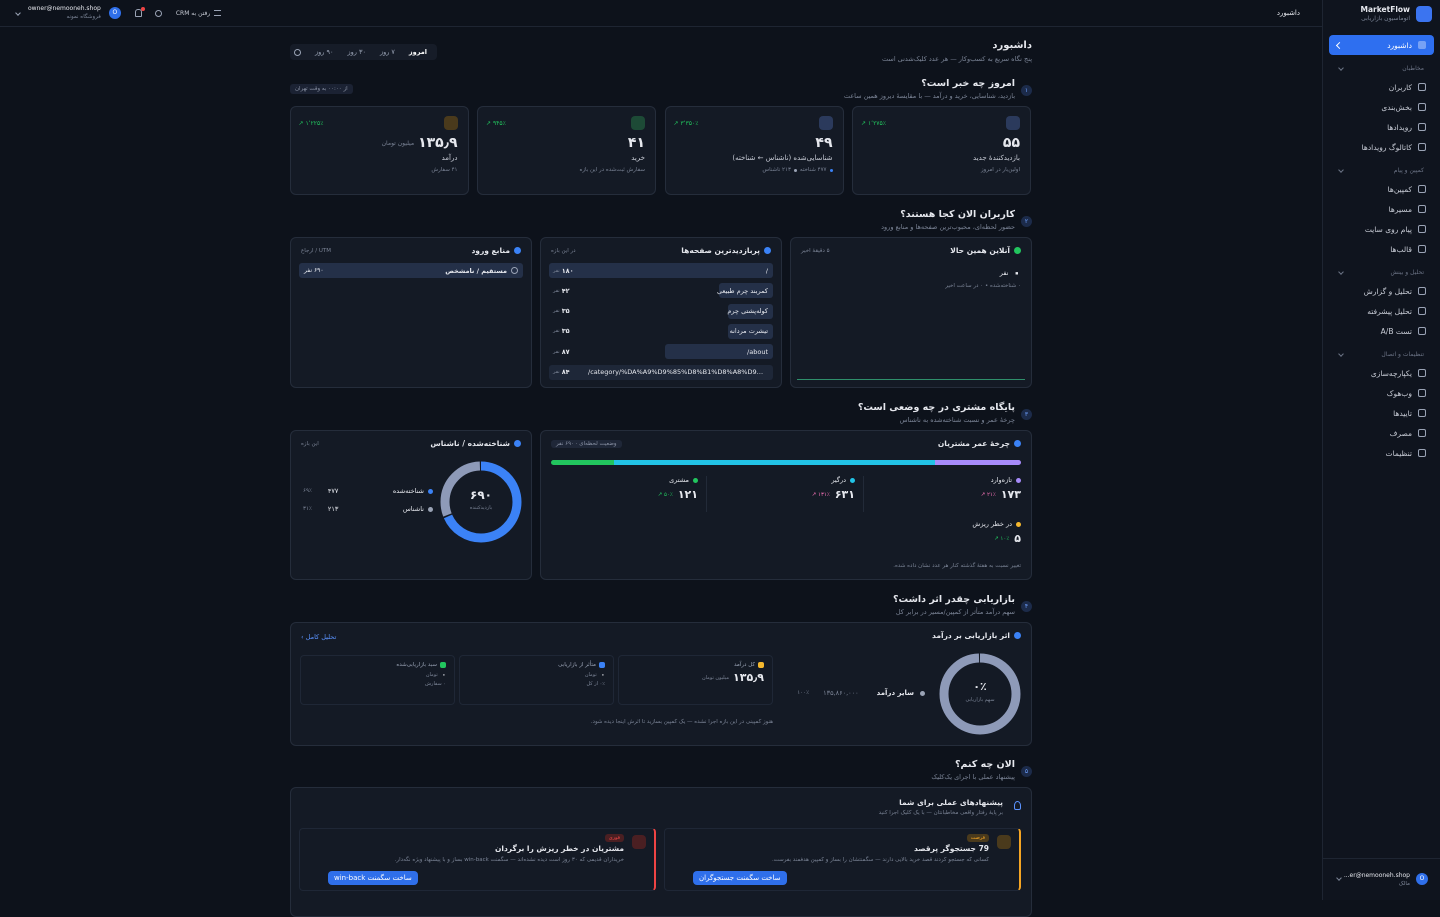 This screenshot has height=917, width=1440. I want to click on nav-item: کاتالوگ رویدادها, so click(1381, 147).